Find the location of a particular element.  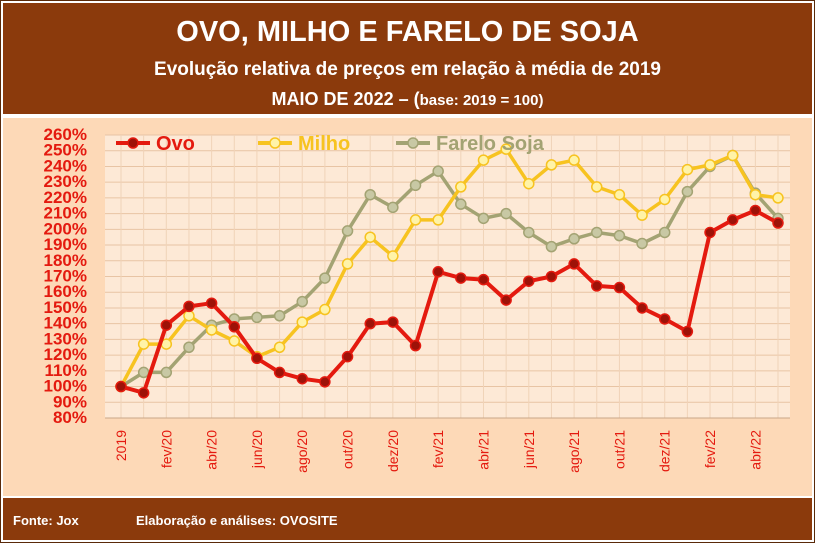

y-tick-label: 140% is located at coordinates (65, 323).